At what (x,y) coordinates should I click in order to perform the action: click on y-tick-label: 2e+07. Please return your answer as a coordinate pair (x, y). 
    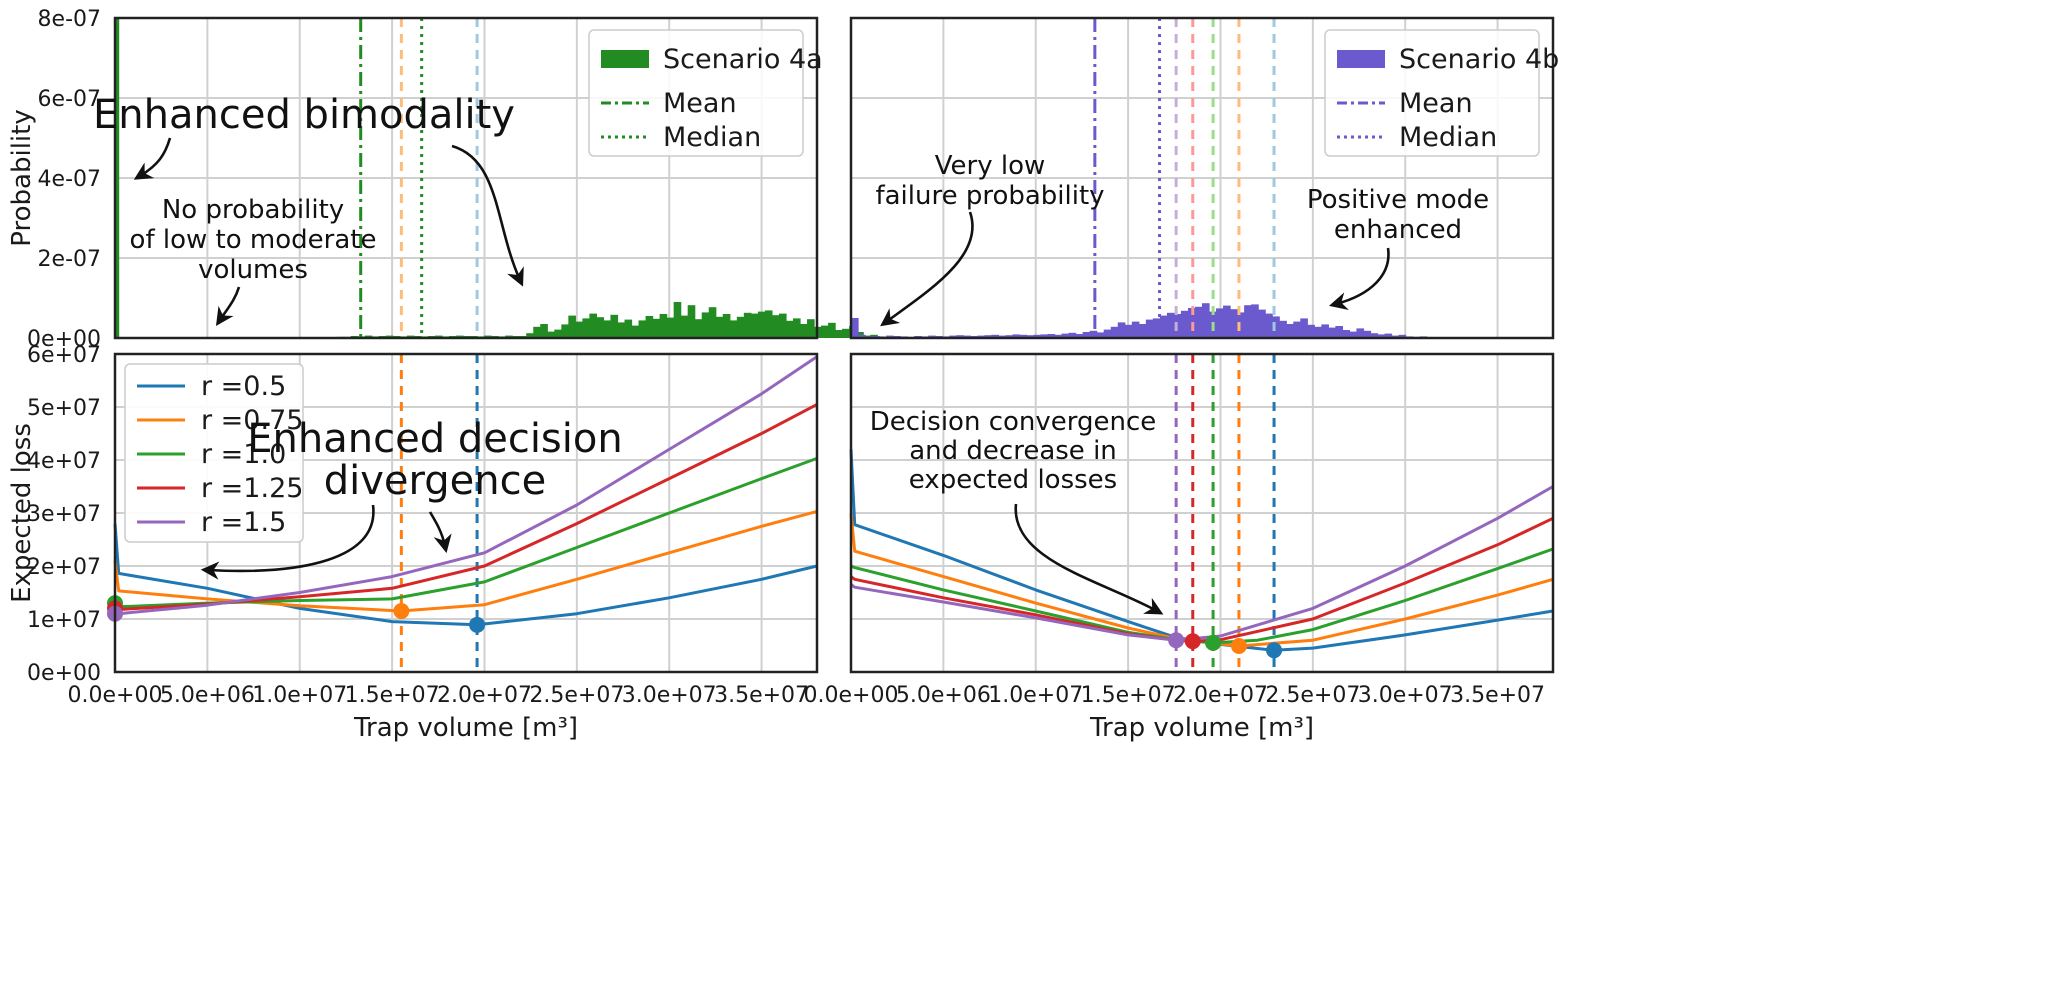
    Looking at the image, I should click on (64, 567).